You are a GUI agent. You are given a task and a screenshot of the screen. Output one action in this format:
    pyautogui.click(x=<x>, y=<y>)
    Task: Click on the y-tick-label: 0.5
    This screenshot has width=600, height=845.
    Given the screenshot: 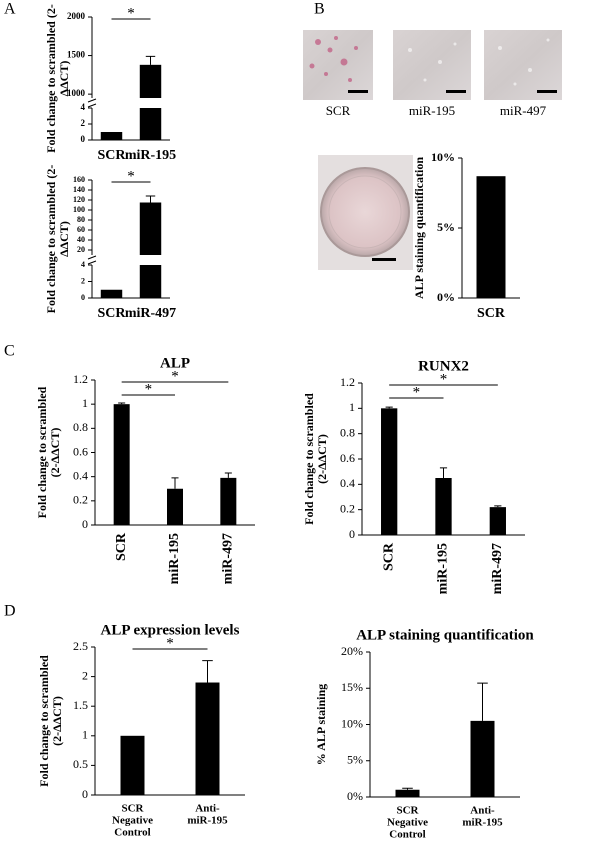 What is the action you would take?
    pyautogui.click(x=80, y=764)
    